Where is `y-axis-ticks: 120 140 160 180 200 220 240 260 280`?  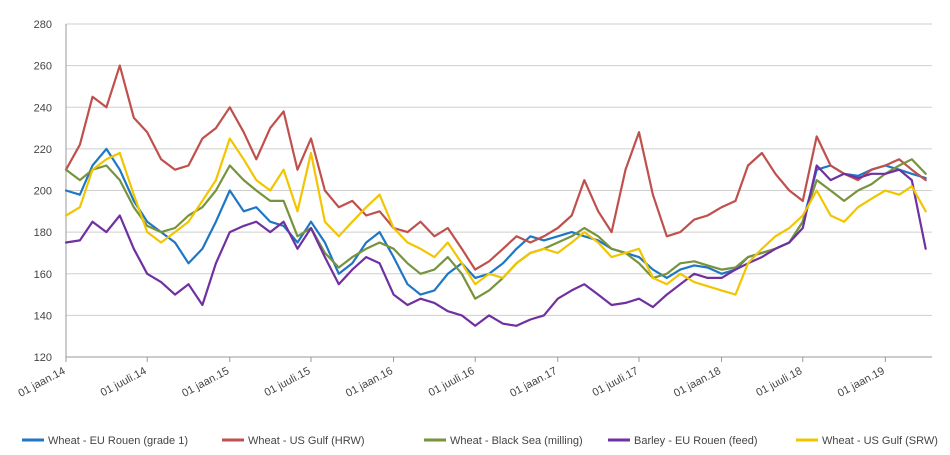
y-axis-ticks: 120 140 160 180 200 220 240 260 280 is located at coordinates (43, 191).